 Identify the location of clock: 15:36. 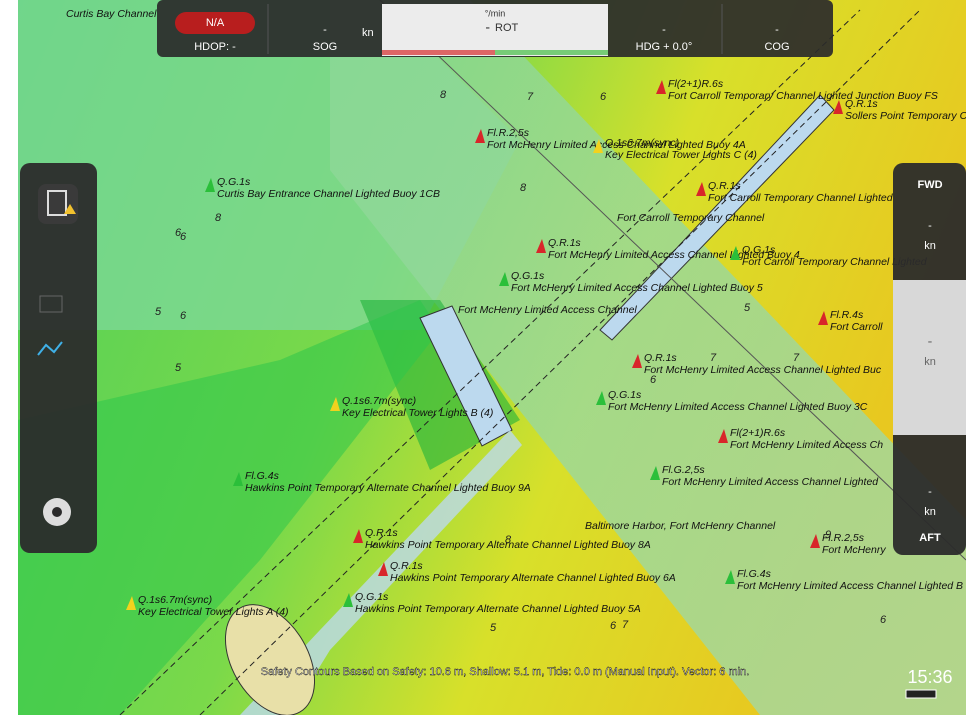
(929, 677).